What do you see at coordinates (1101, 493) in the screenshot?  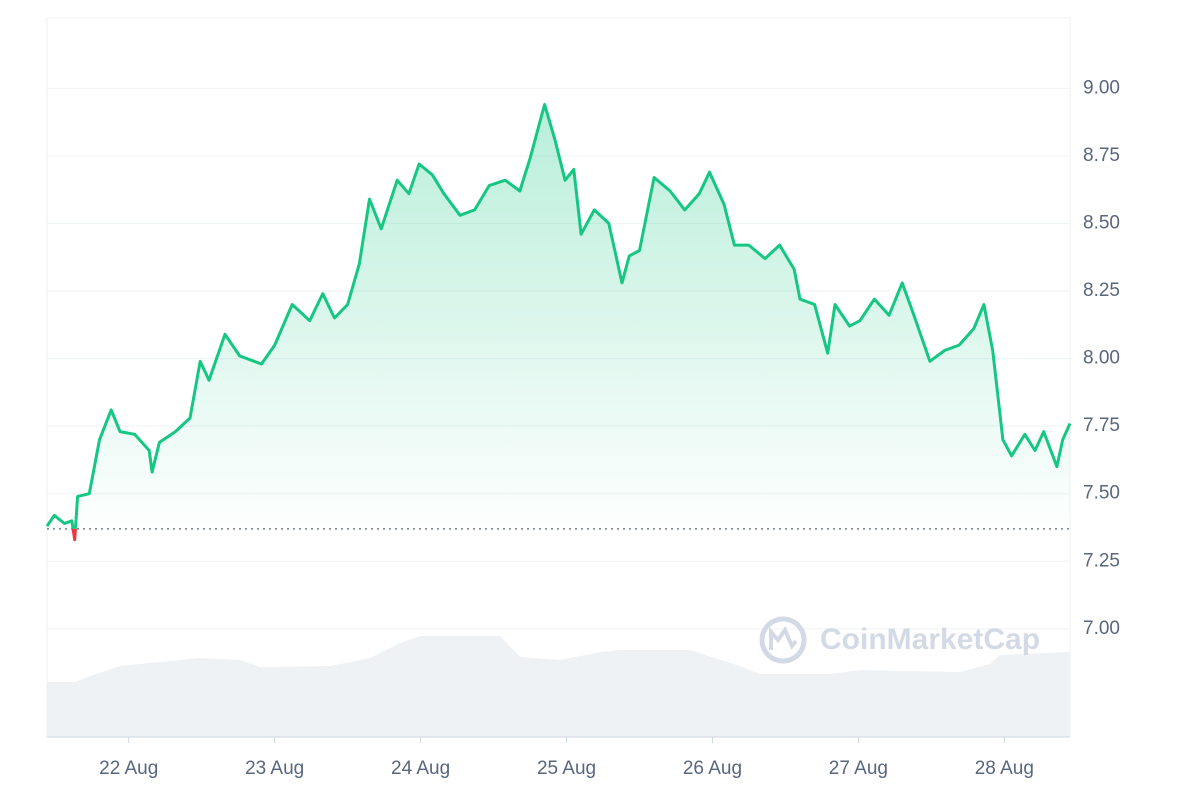 I see `y-tick-label: 7.50` at bounding box center [1101, 493].